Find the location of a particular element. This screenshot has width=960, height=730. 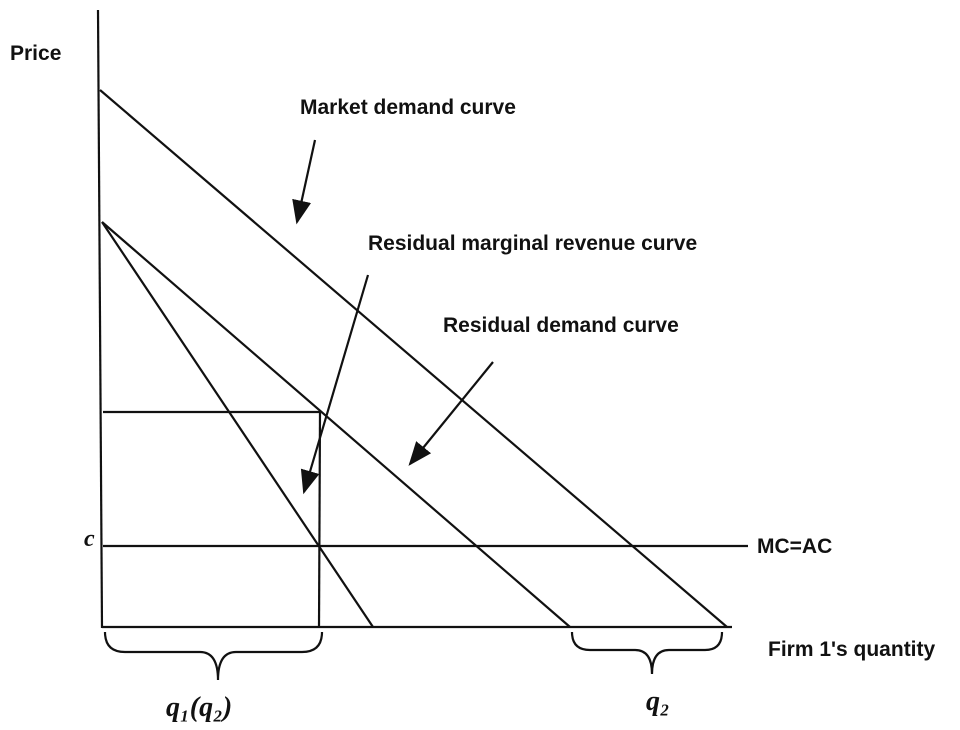

curve-label: Market demand curve is located at coordinates (408, 107).